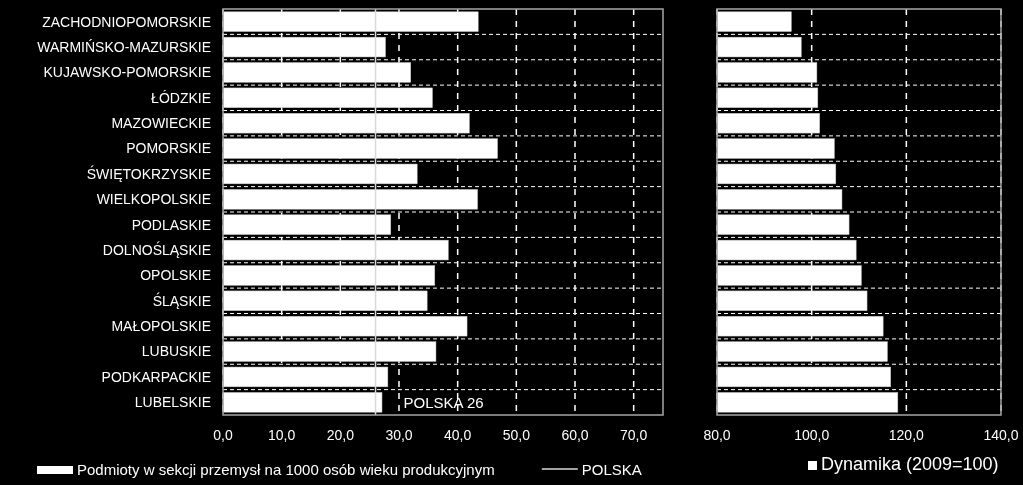  I want to click on y-tick-label: POMORSKIE, so click(168, 148).